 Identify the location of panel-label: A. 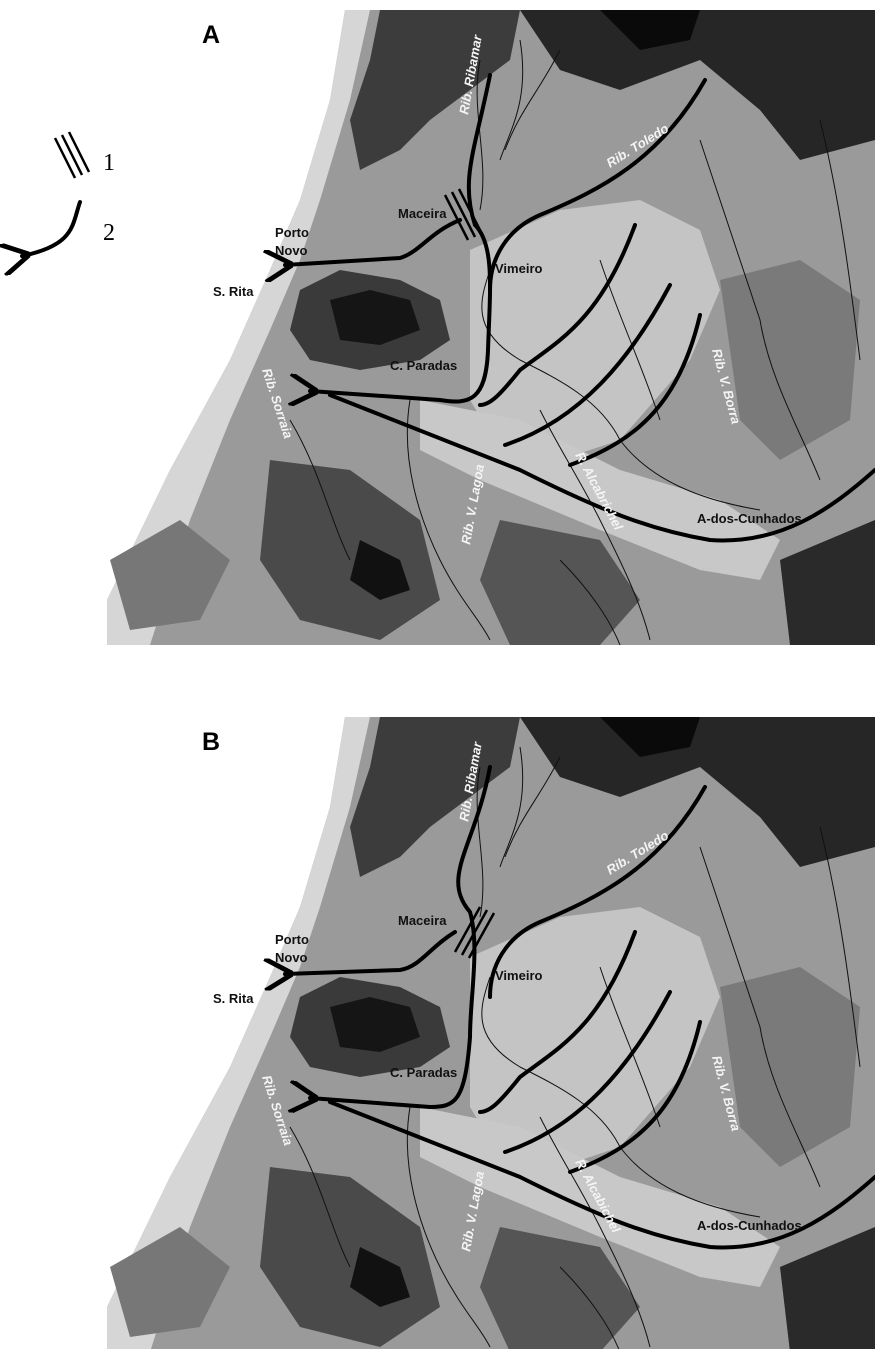
(211, 35).